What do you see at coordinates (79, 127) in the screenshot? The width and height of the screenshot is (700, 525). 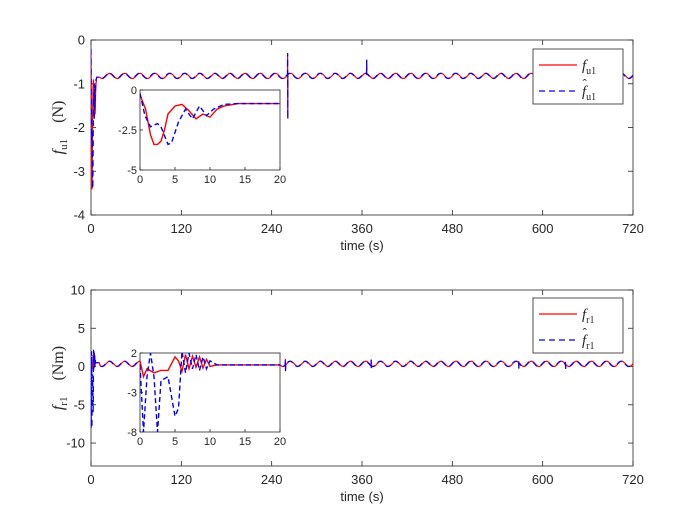 I see `y-tick-label: -2` at bounding box center [79, 127].